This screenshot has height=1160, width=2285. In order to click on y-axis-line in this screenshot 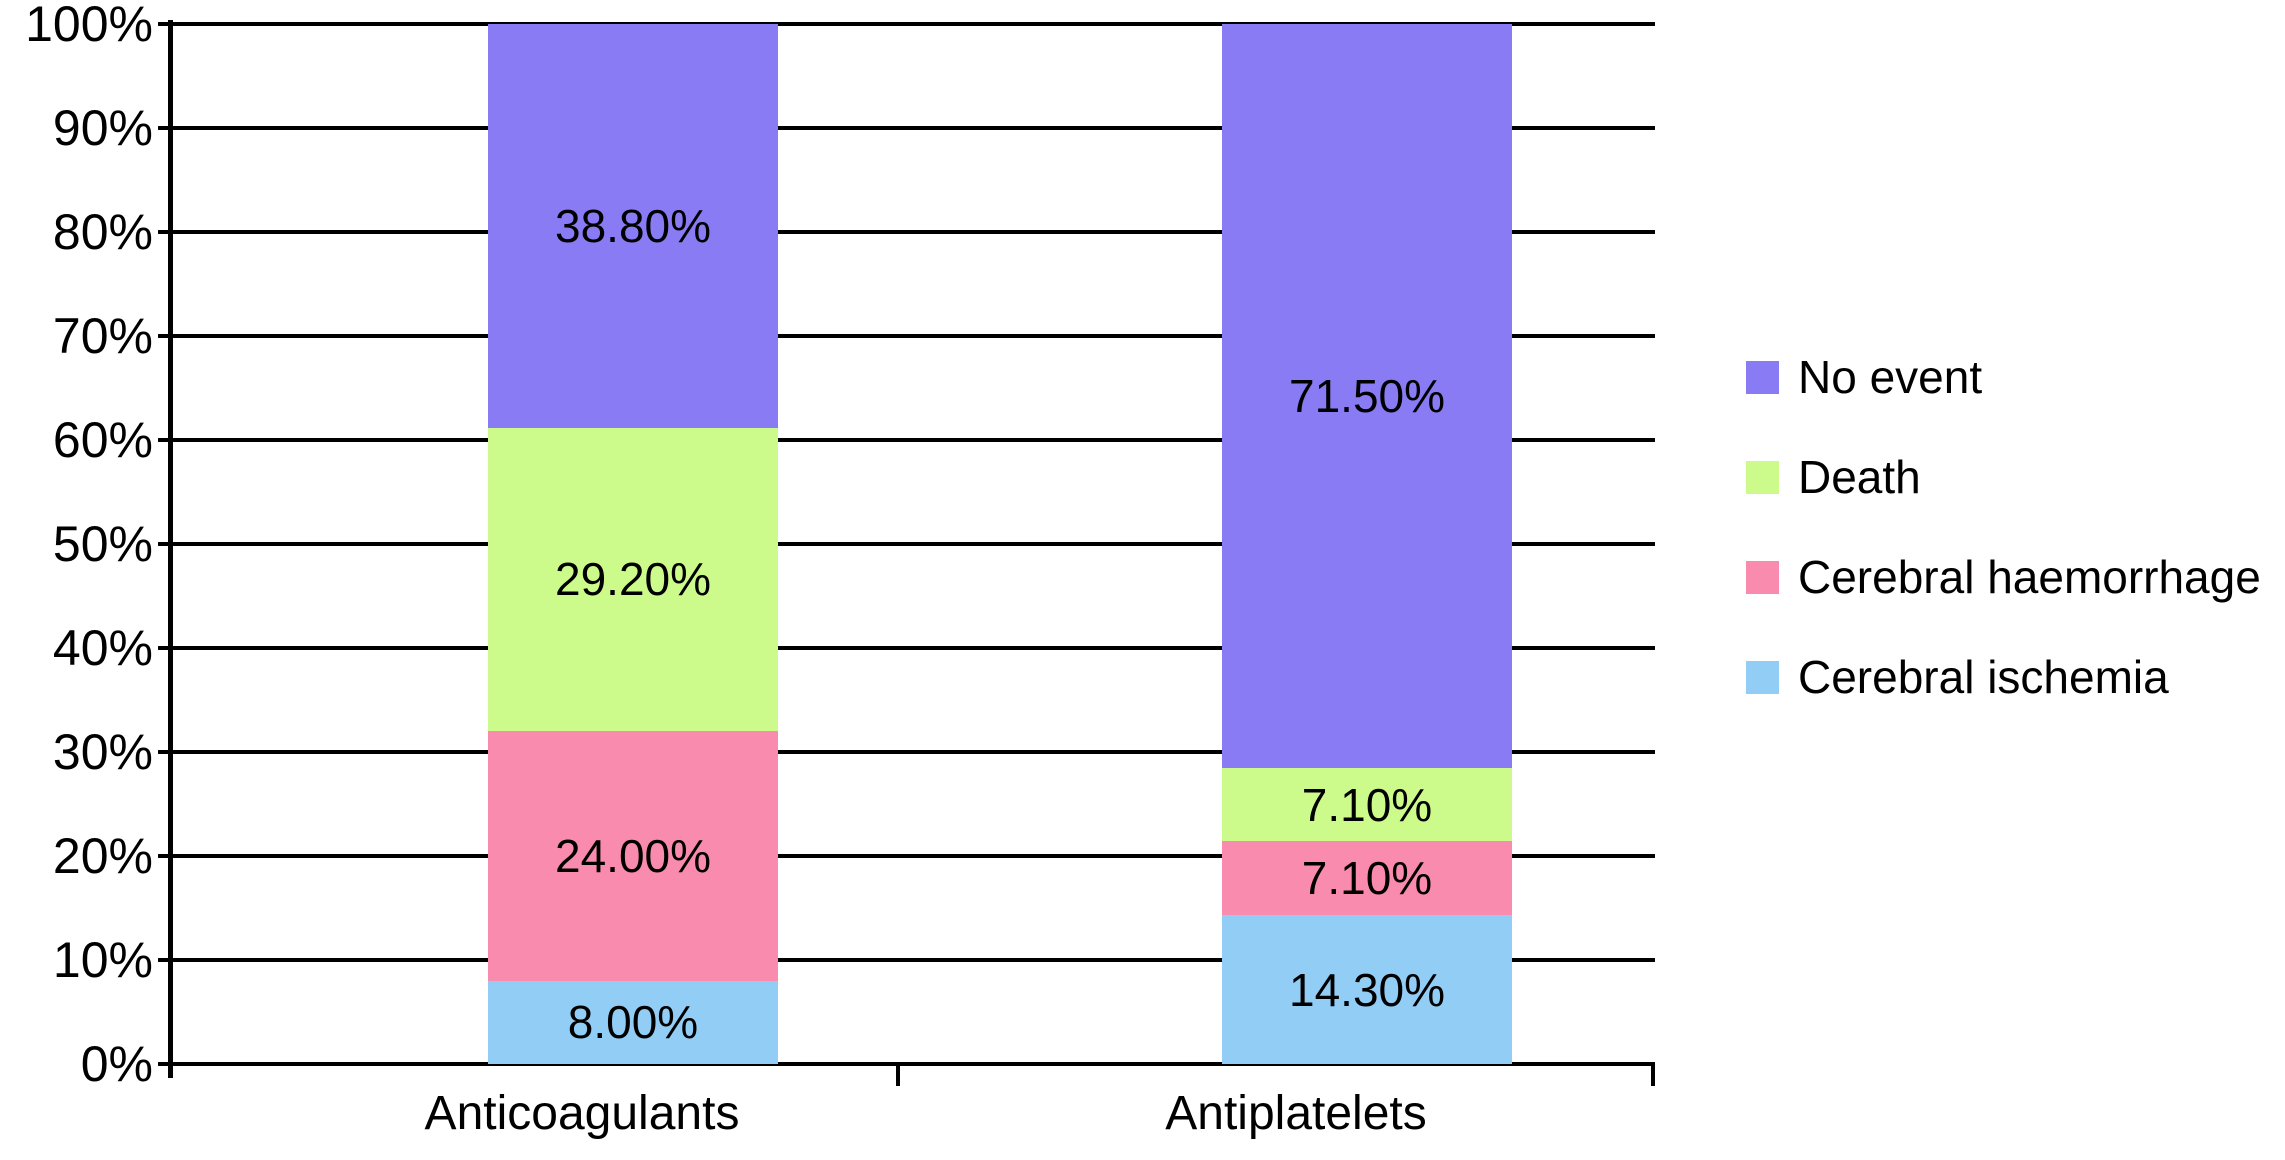, I will do `click(170, 549)`.